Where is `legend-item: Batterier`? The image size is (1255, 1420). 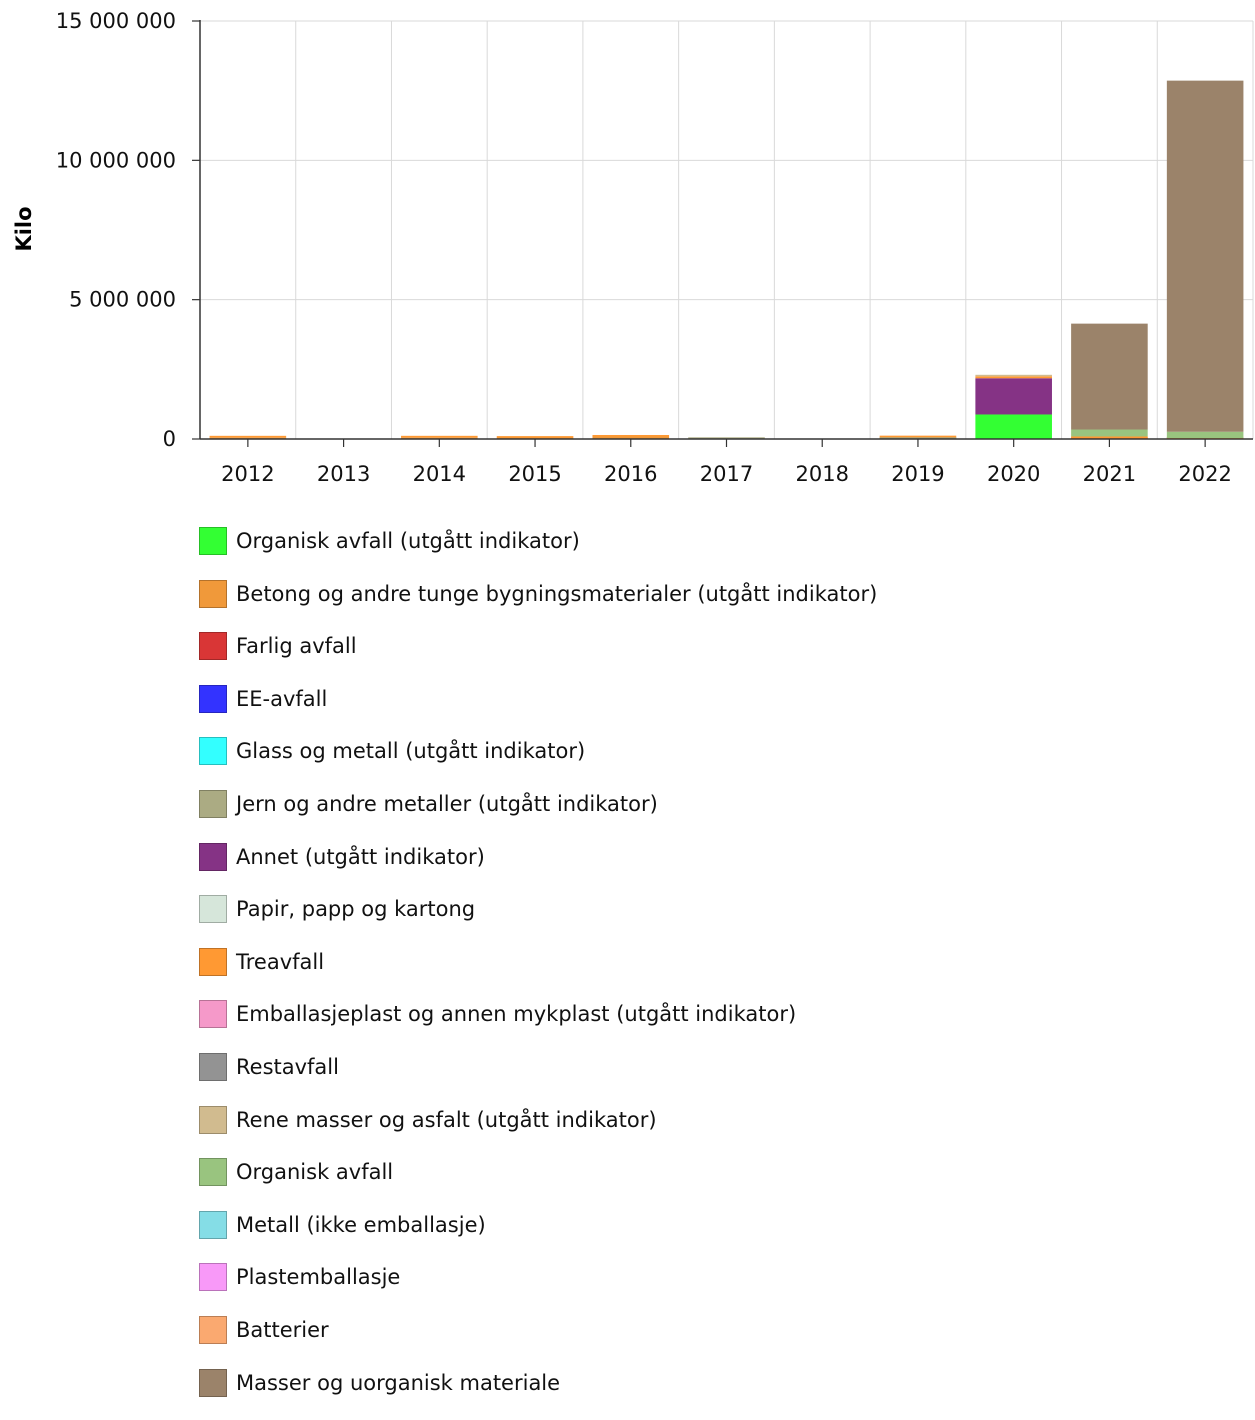 legend-item: Batterier is located at coordinates (538, 1330).